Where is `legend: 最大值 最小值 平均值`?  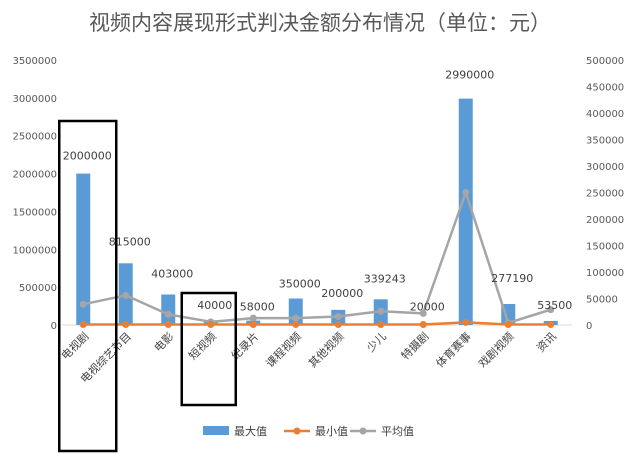 legend: 最大值 最小值 平均值 is located at coordinates (308, 431).